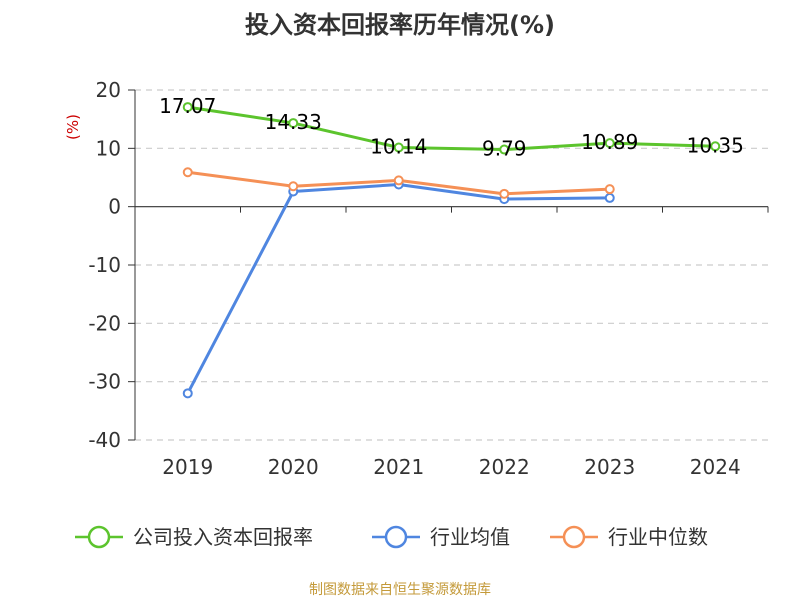 The width and height of the screenshot is (800, 600). I want to click on y-tick-labels: 20 10 0 -10 -20 -30 -40, so click(104, 265).